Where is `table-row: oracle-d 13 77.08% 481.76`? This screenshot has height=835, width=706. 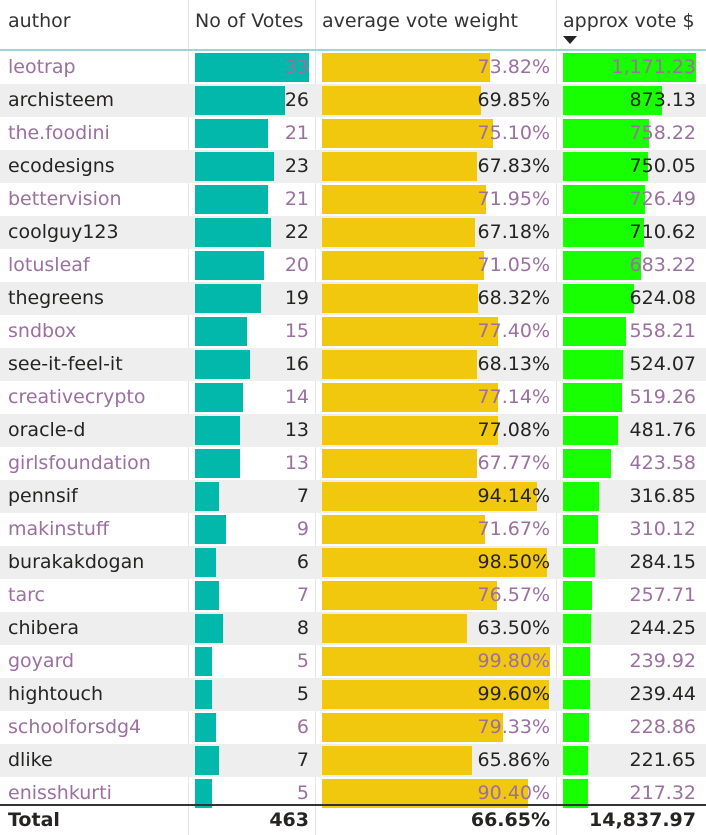 table-row: oracle-d 13 77.08% 481.76 is located at coordinates (353, 430).